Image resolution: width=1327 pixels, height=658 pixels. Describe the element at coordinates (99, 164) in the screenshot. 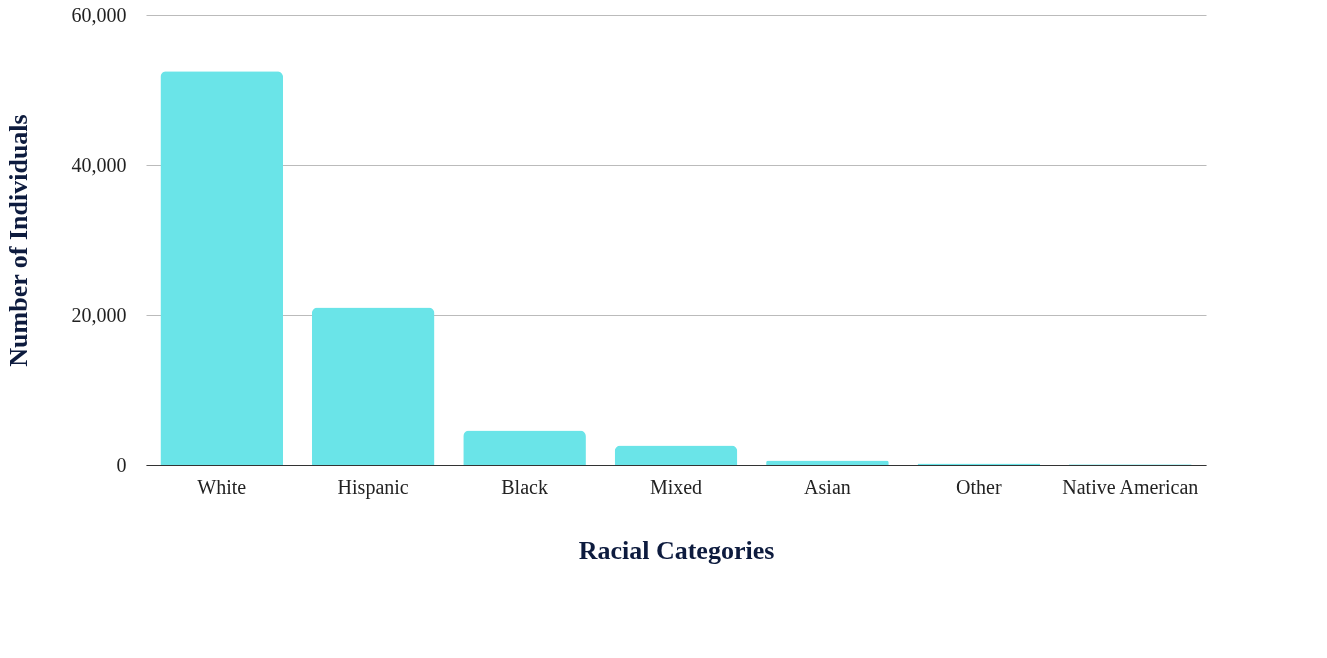

I see `y-tick-label: 40,000` at that location.